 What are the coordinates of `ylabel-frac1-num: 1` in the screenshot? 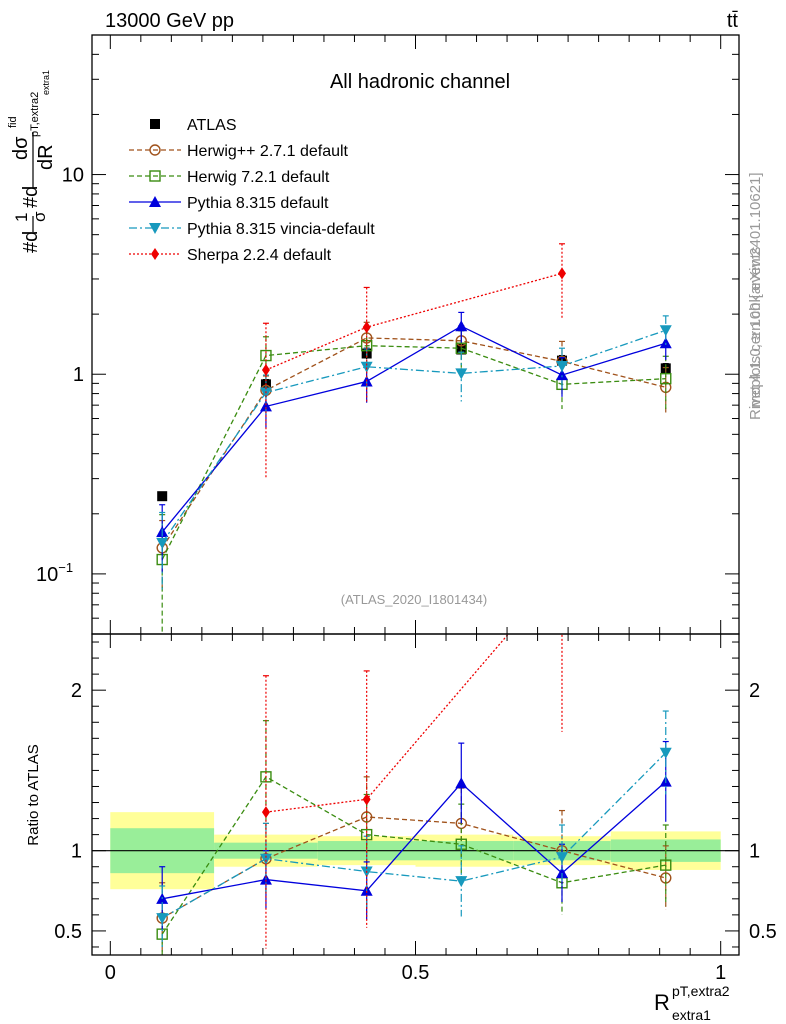 It's located at (21, 217).